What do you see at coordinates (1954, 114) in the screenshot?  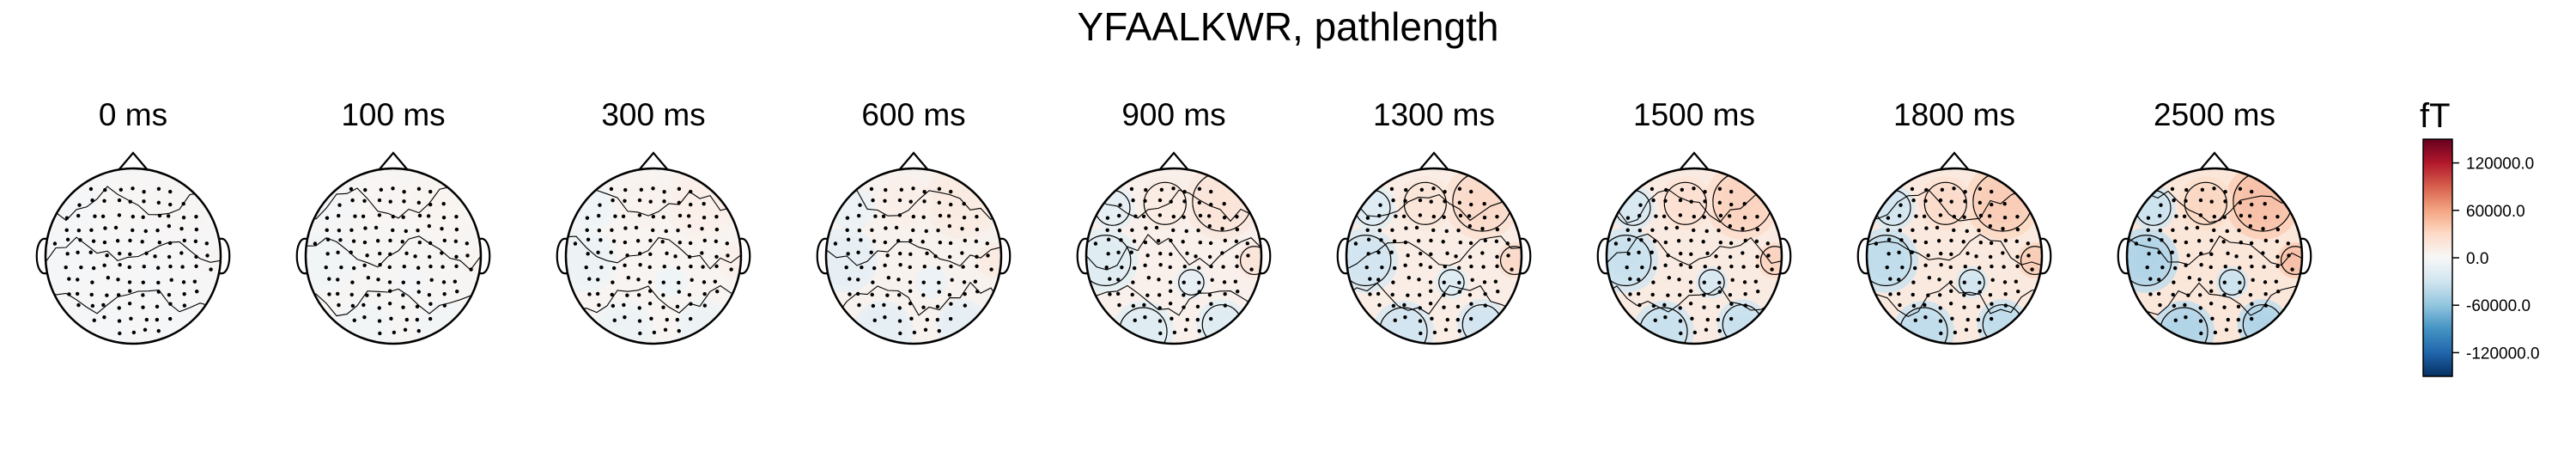 I see `panel-time-label: 1800 ms` at bounding box center [1954, 114].